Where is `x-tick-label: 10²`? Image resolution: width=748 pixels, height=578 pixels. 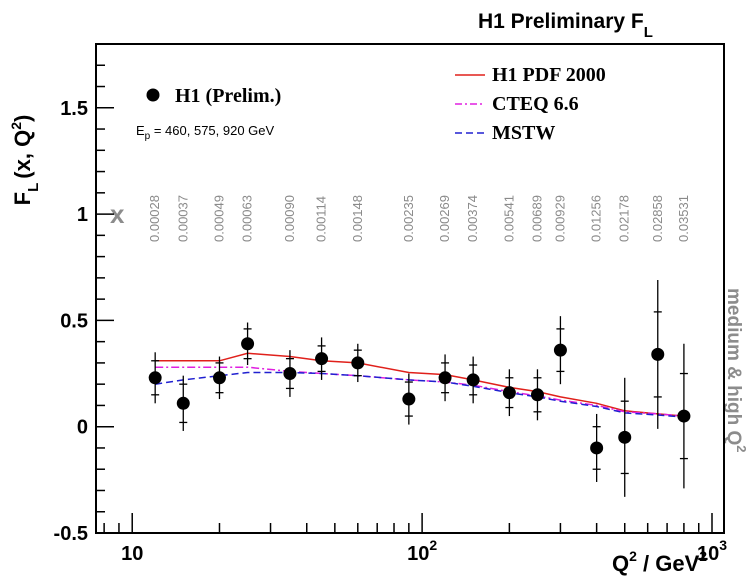
x-tick-label: 10² is located at coordinates (422, 551).